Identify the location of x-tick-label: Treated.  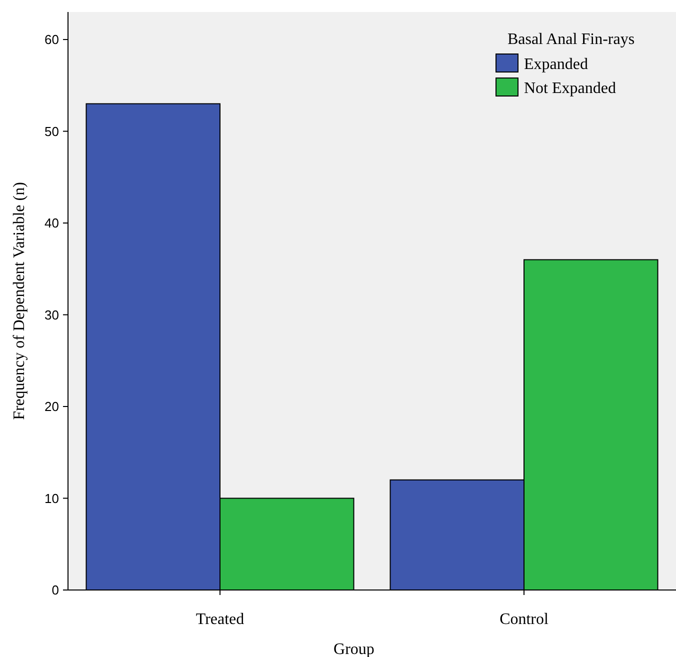
(220, 619).